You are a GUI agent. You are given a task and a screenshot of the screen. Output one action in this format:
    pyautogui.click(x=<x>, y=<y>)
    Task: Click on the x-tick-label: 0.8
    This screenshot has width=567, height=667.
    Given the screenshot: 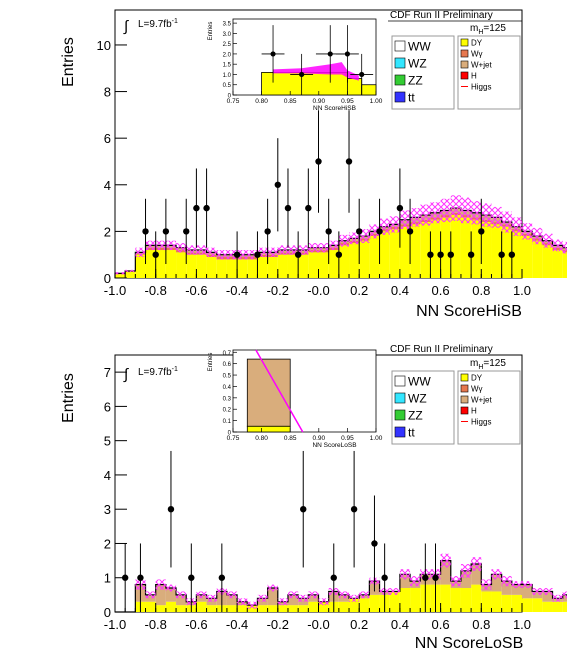 What is the action you would take?
    pyautogui.click(x=481, y=624)
    